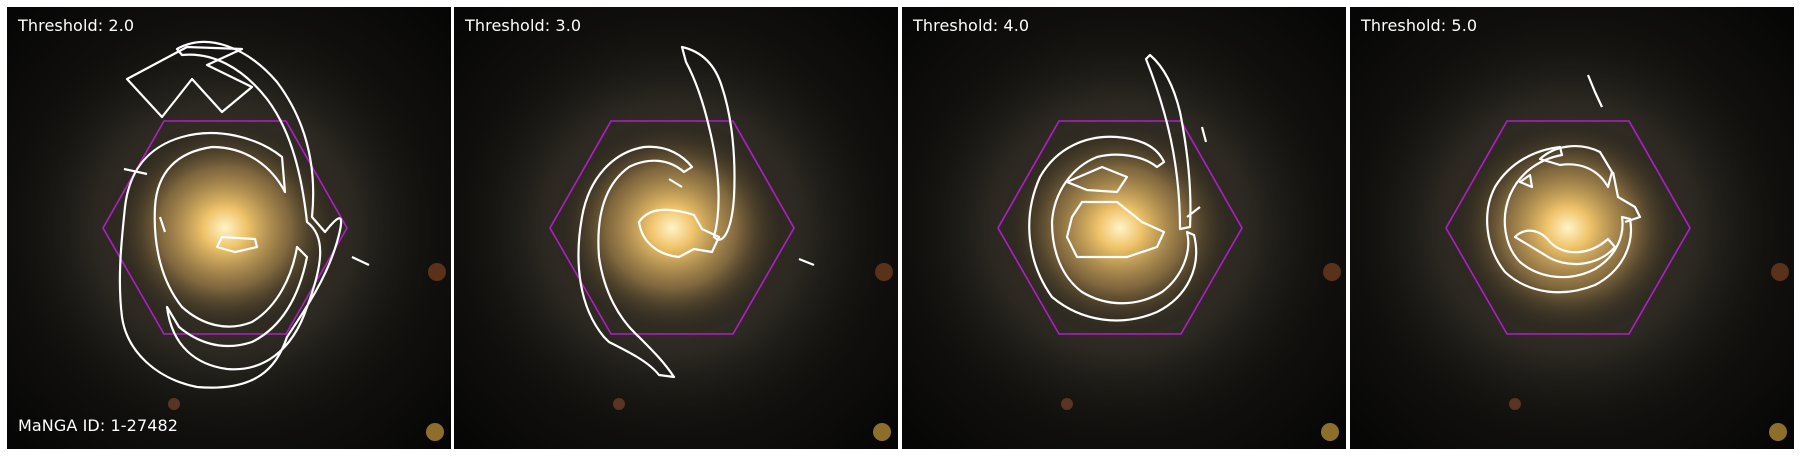  What do you see at coordinates (523, 25) in the screenshot?
I see `threshold-label: Threshold: 3.0` at bounding box center [523, 25].